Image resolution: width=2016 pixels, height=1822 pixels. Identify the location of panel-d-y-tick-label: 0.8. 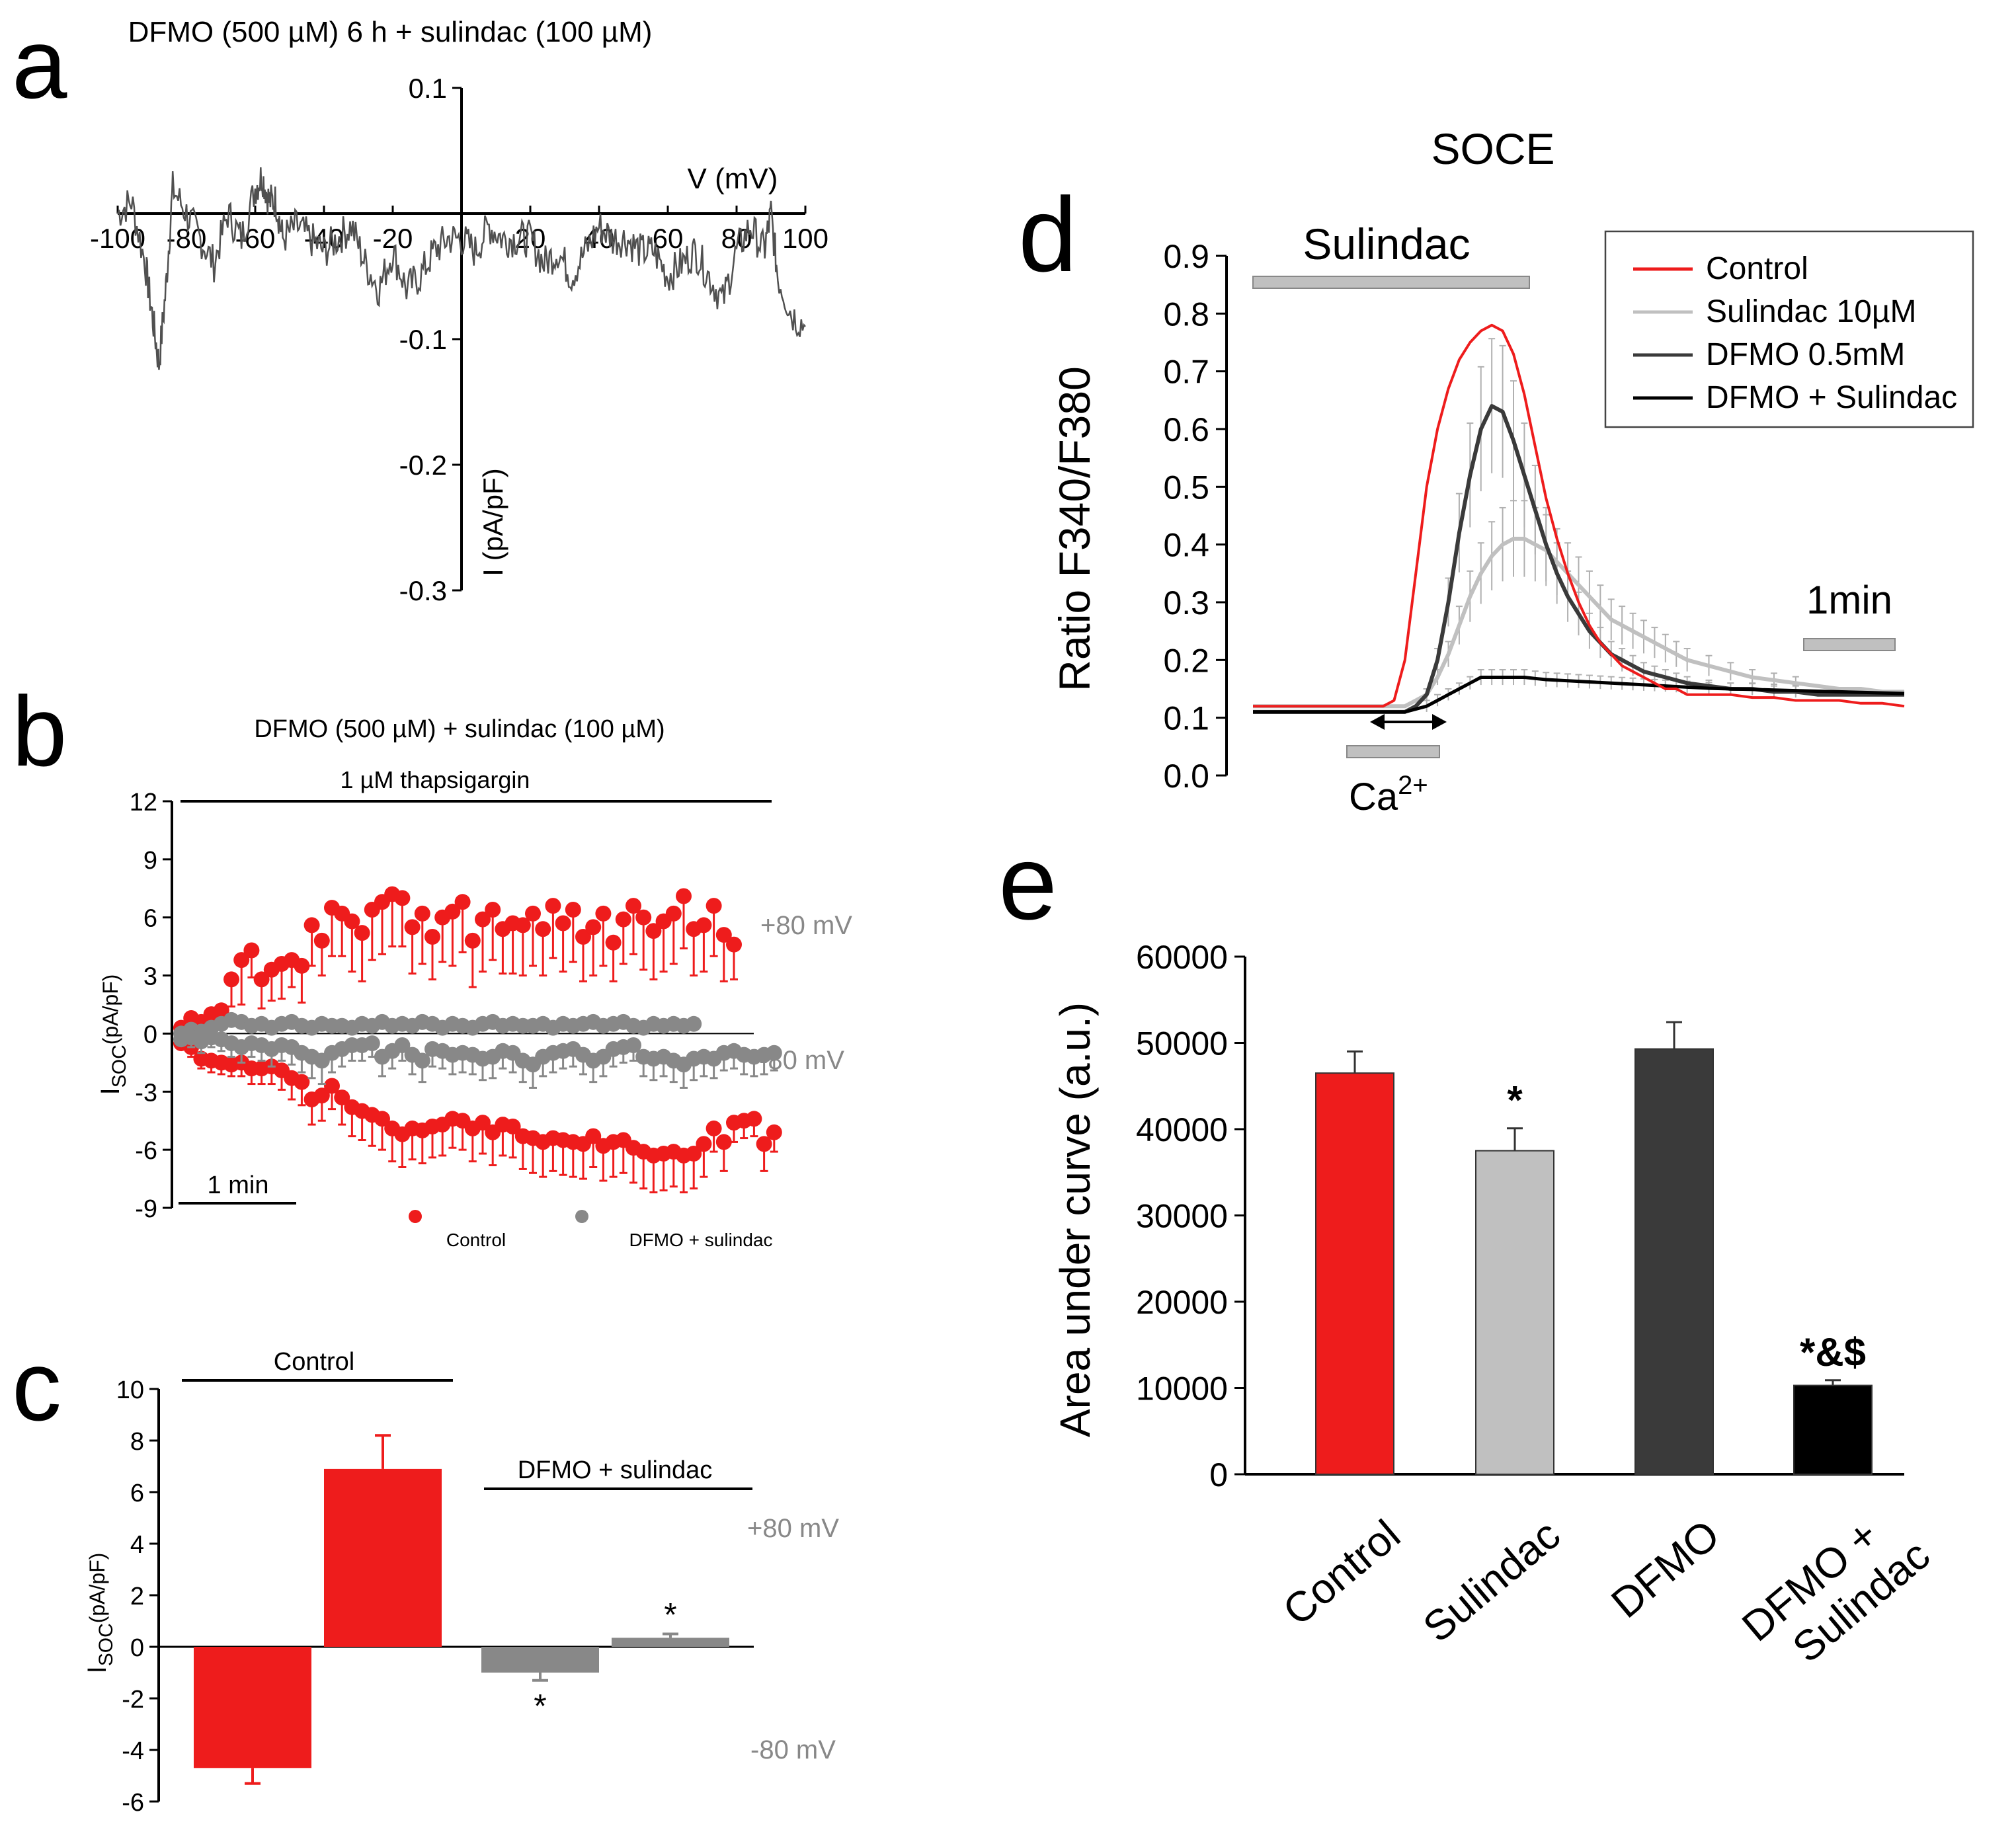
(1186, 314).